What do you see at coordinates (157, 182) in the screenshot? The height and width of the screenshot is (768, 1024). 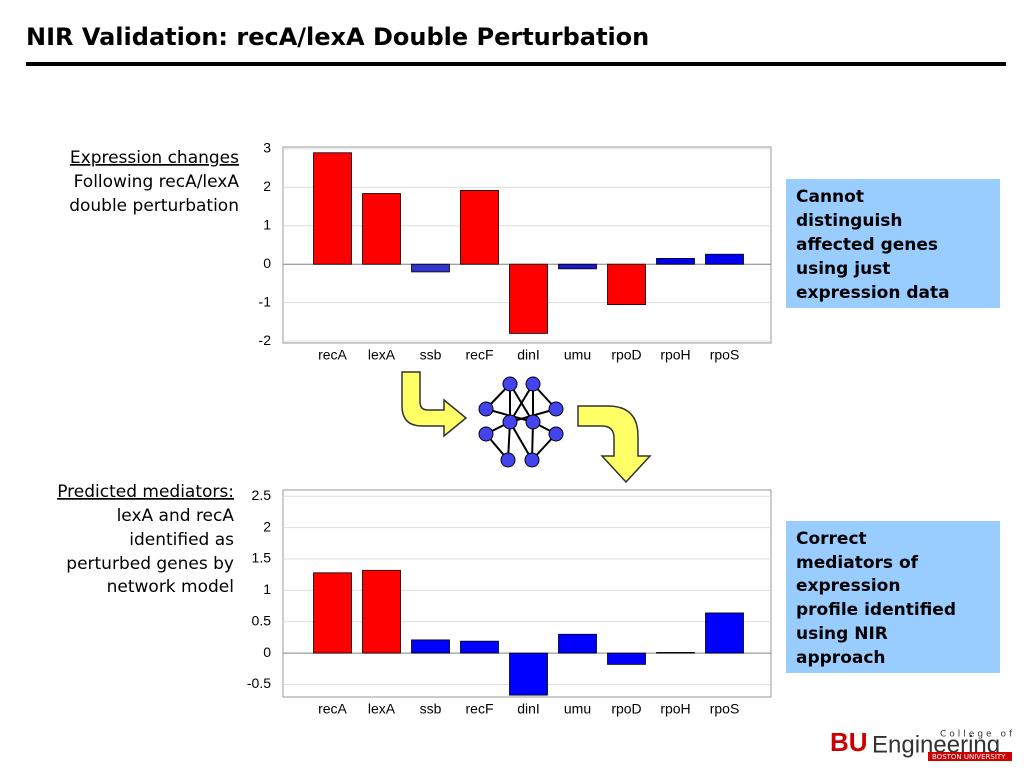 I see `side-line: Following recA/lexA` at bounding box center [157, 182].